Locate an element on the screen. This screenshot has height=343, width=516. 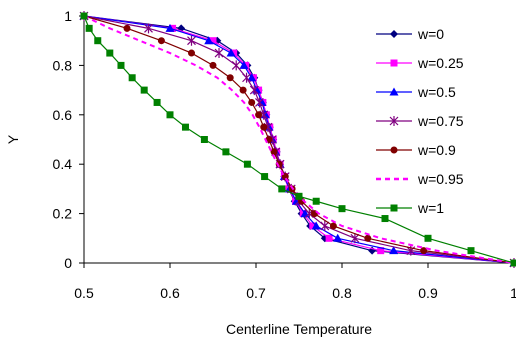
y-axis-title: Y is located at coordinates (13, 139).